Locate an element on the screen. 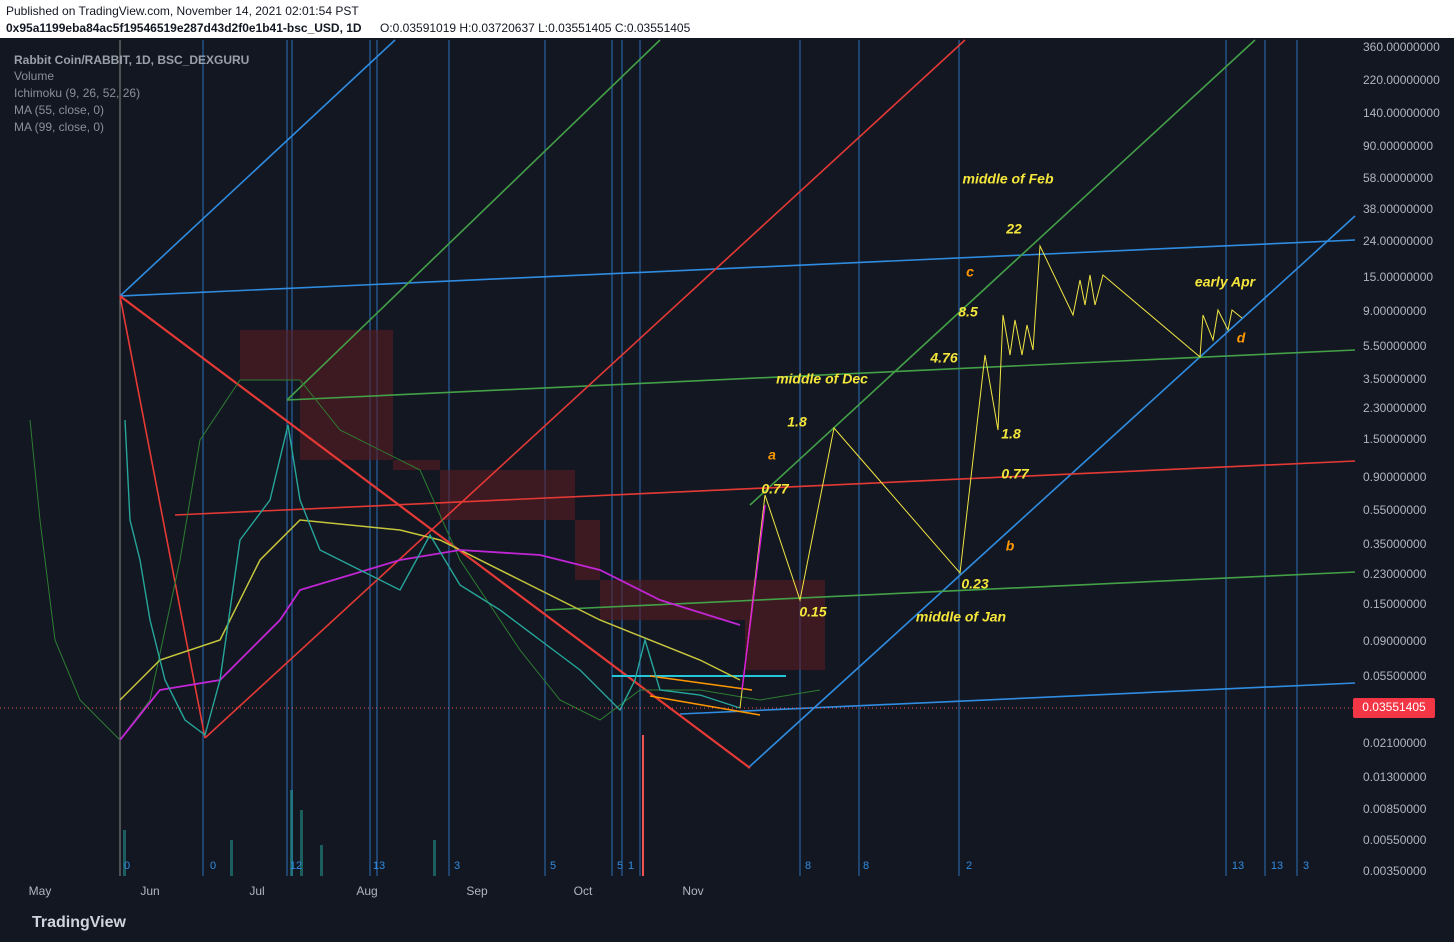 This screenshot has width=1454, height=942. current-price-box is located at coordinates (1394, 708).